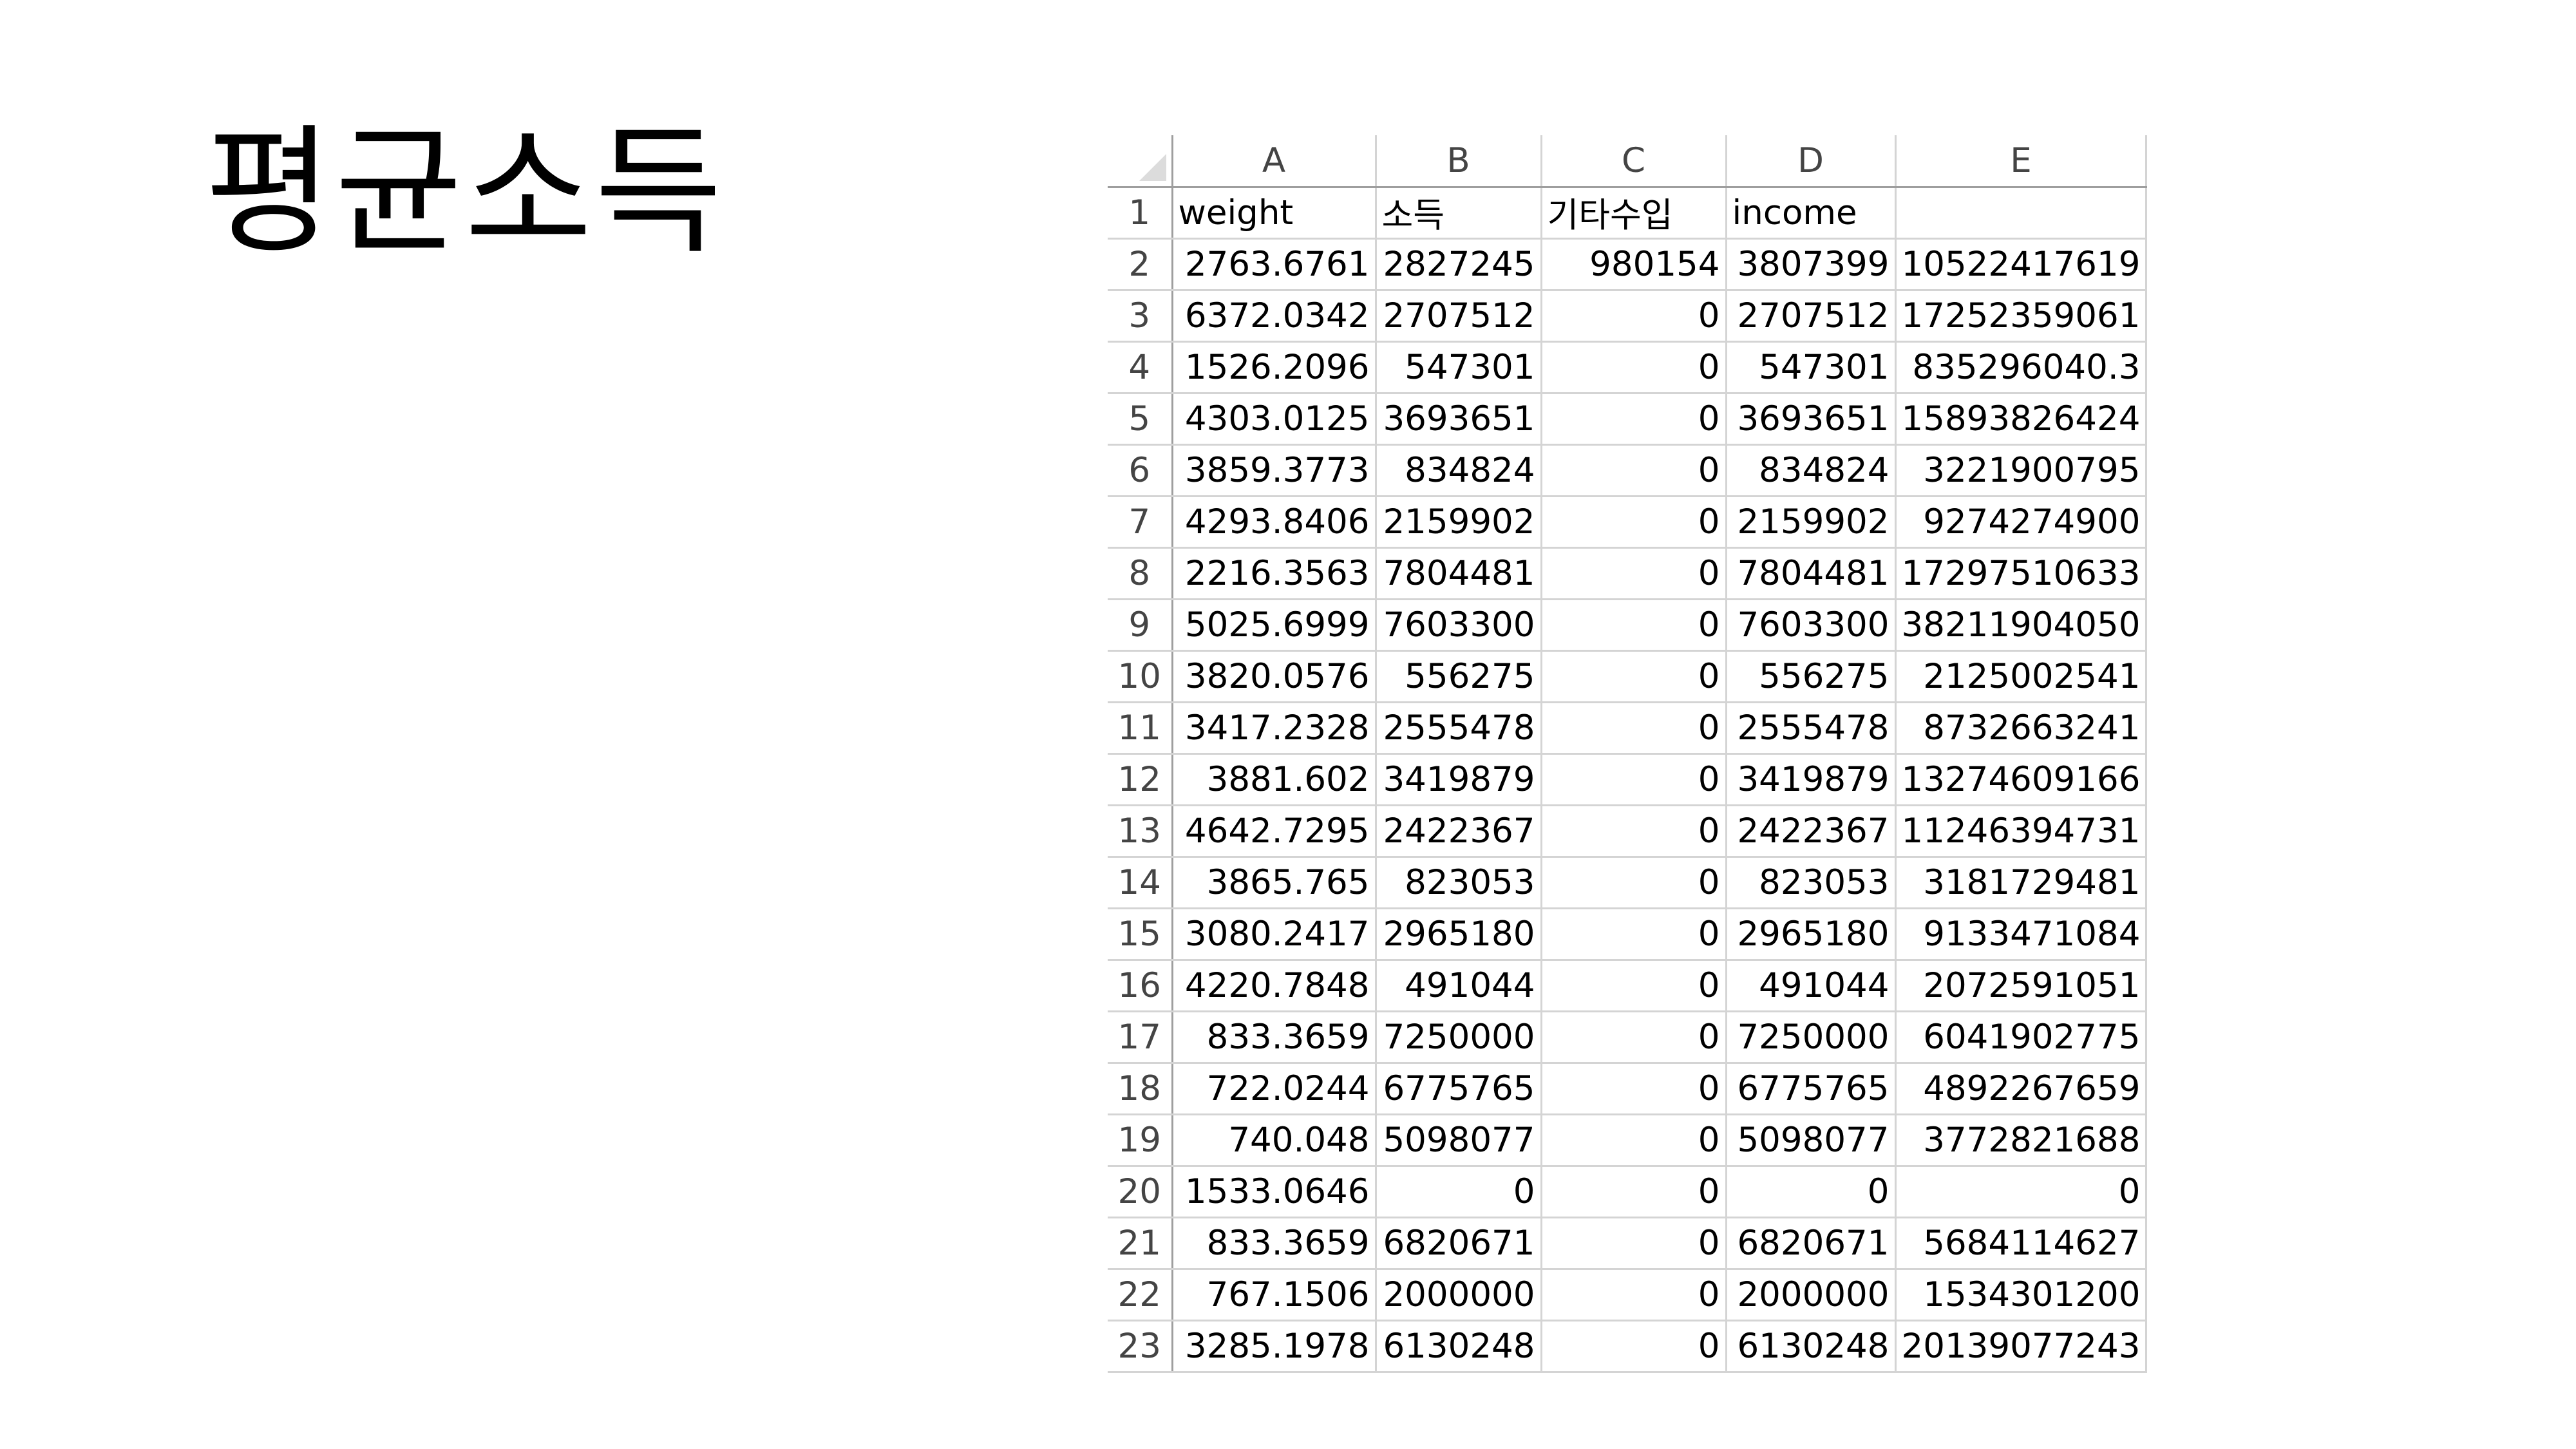 This screenshot has height=1449, width=2576. Describe the element at coordinates (1140, 470) in the screenshot. I see `row-number: 6` at that location.